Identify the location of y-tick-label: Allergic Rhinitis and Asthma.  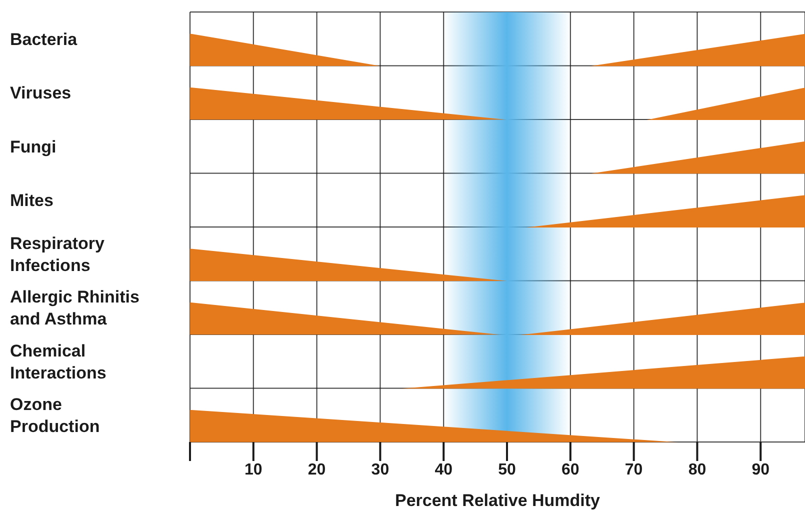
(75, 308).